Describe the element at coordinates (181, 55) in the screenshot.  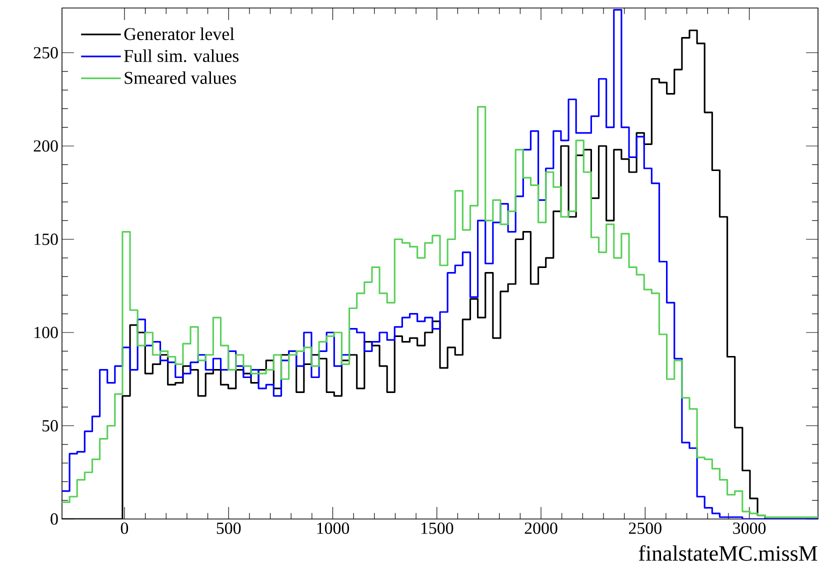
I see `legend-label: Full sim. values` at that location.